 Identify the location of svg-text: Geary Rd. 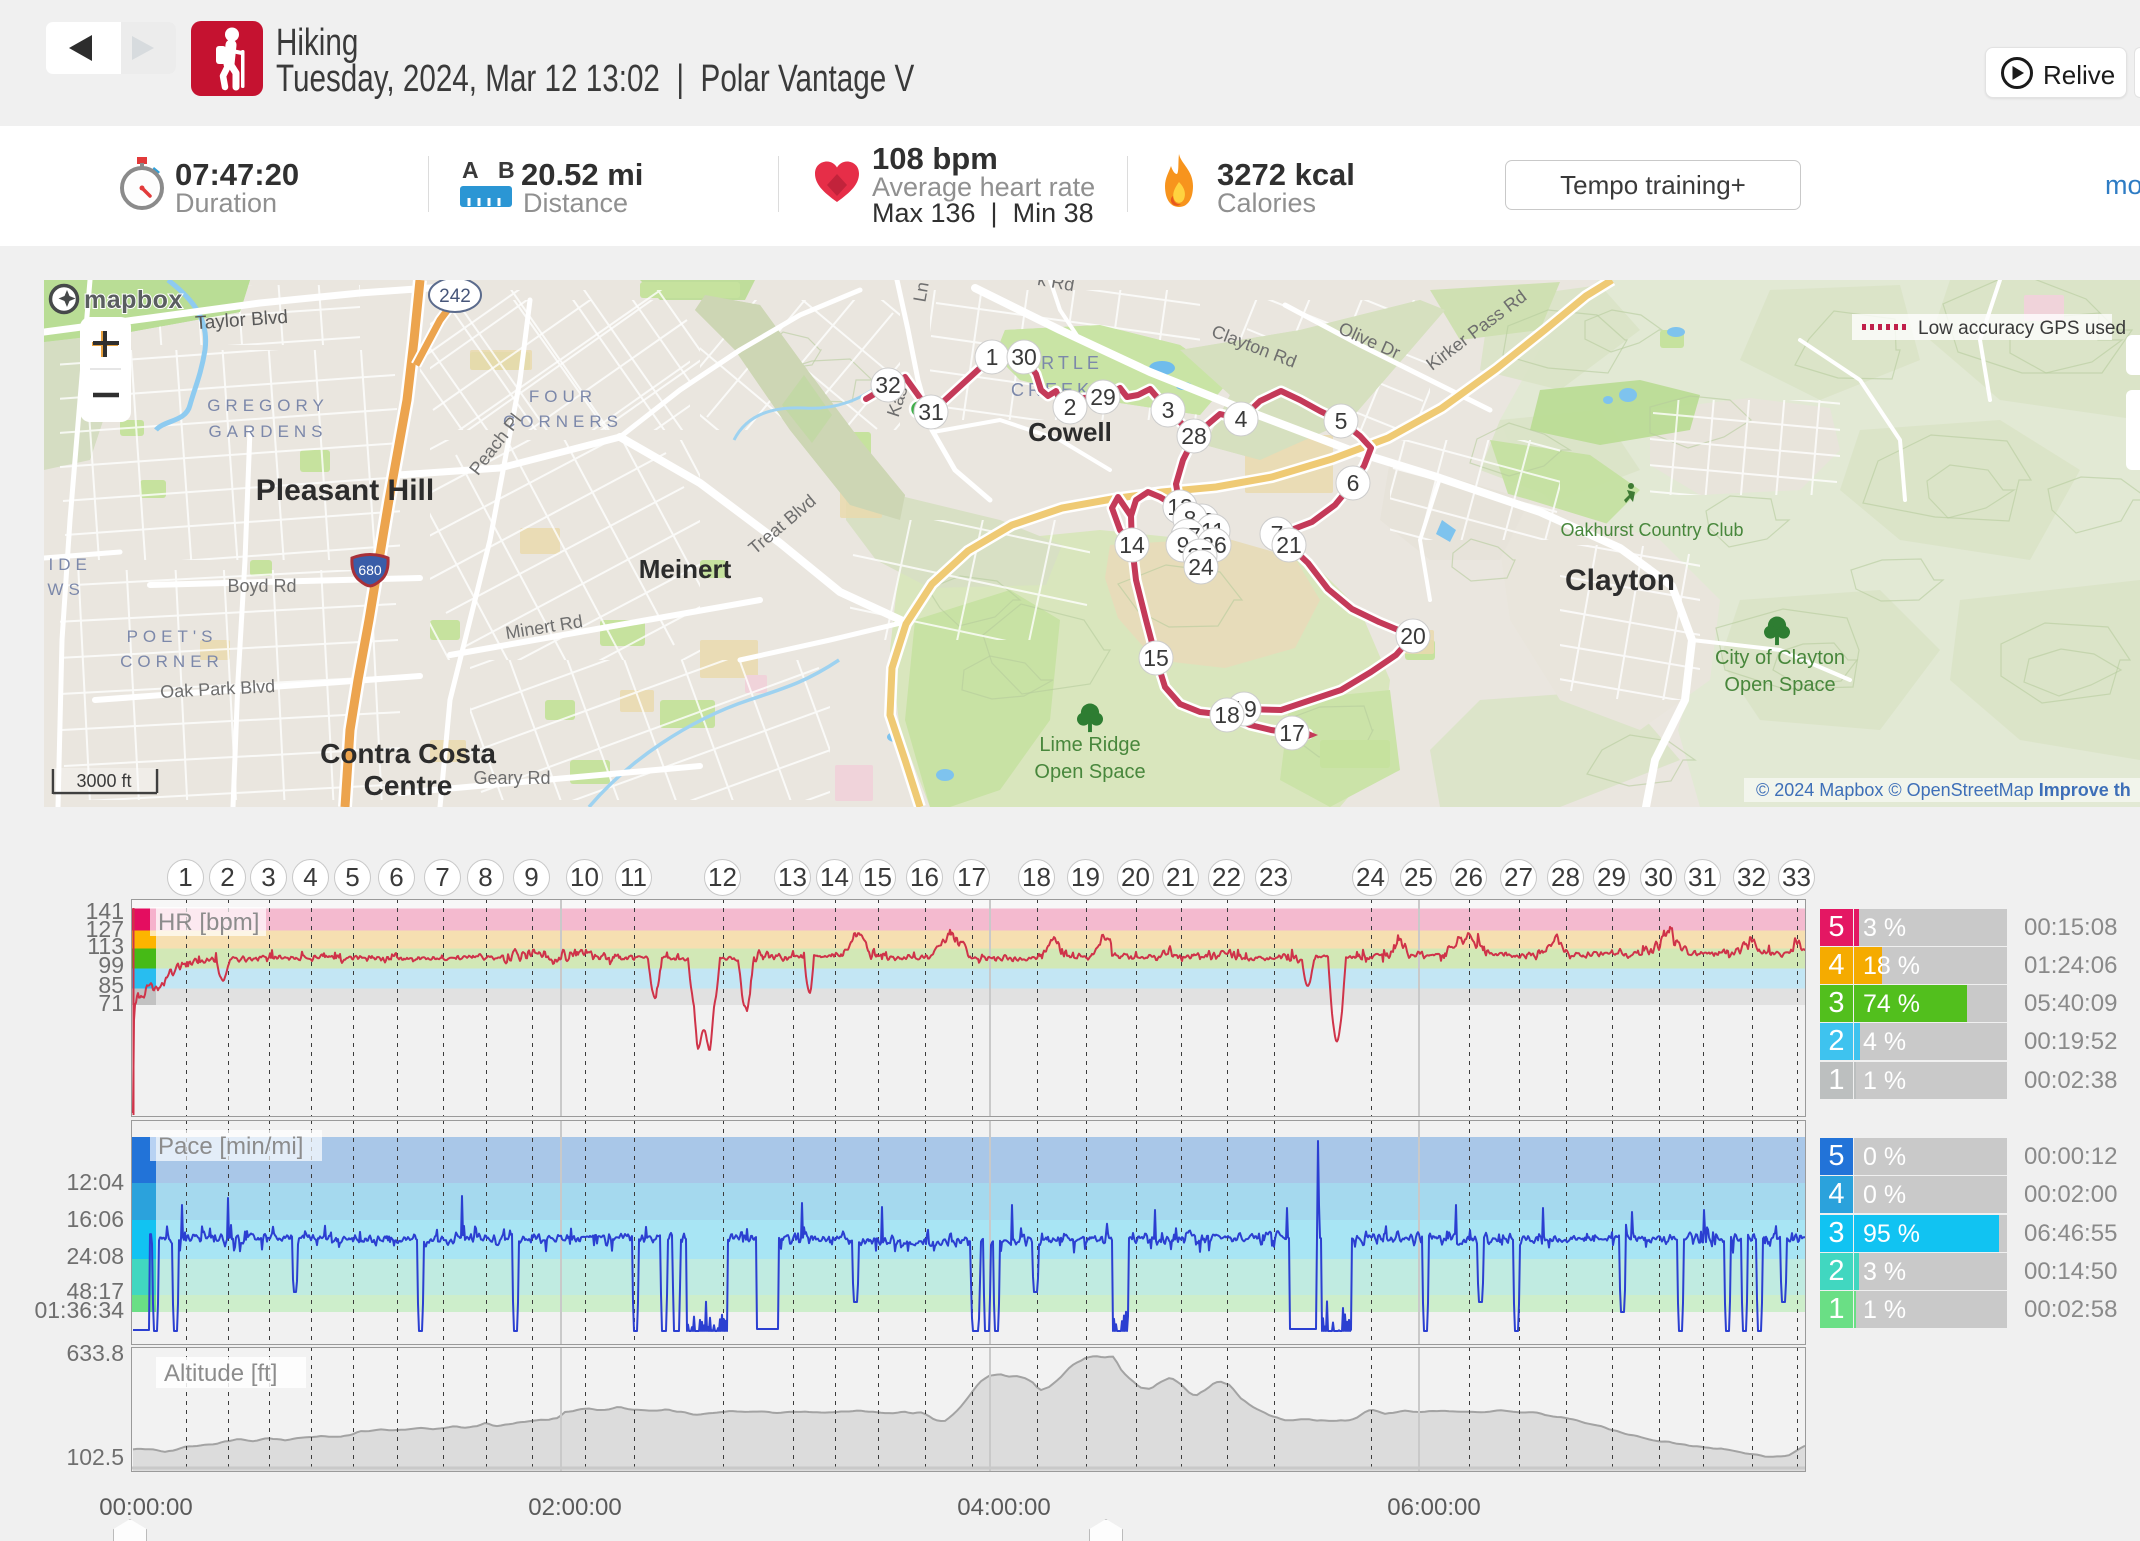
(511, 778).